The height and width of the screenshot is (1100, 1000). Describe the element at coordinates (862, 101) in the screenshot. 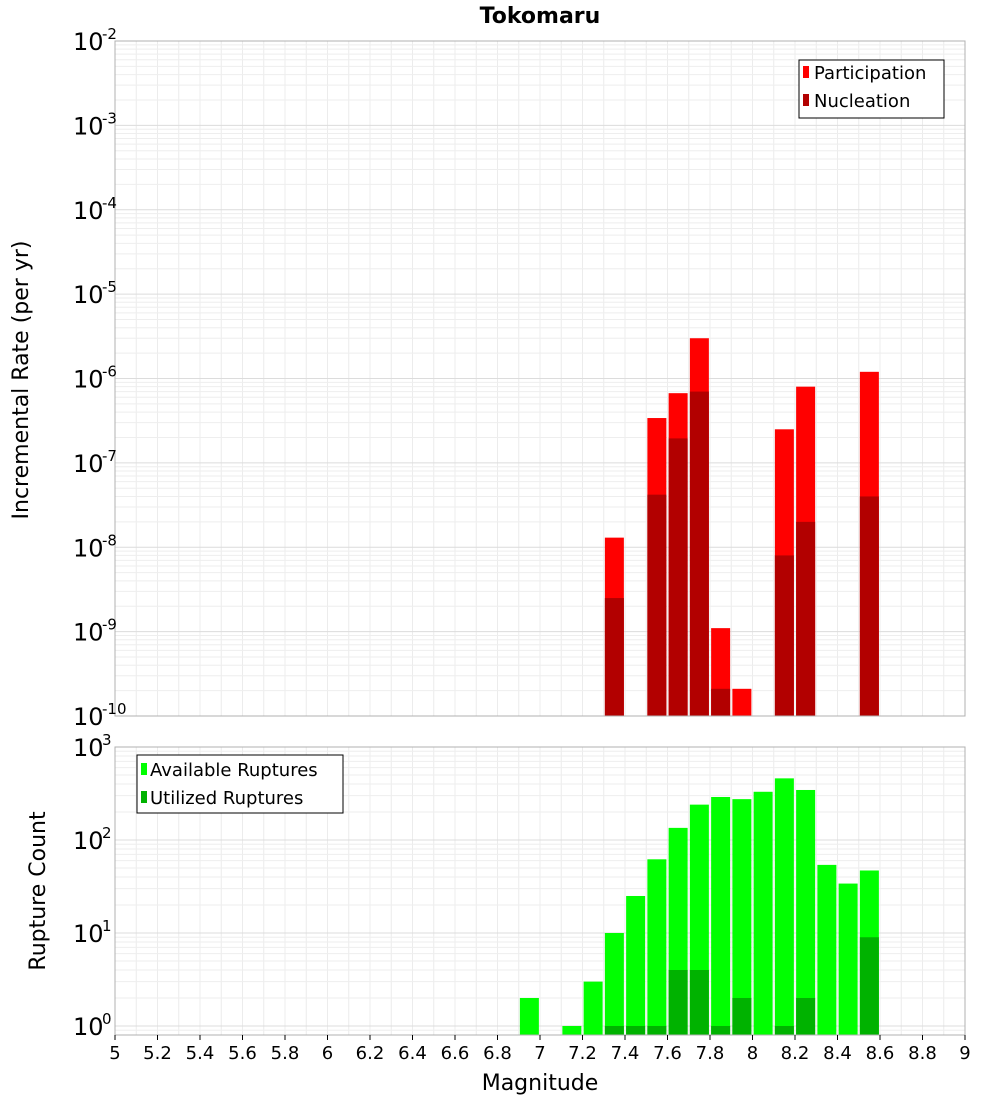

I see `legend-label-nucleation: Nucleation` at that location.